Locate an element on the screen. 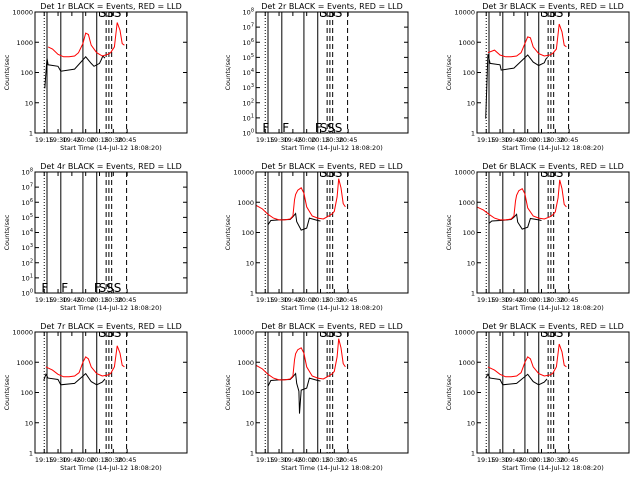 This screenshot has height=480, width=640. panel-title: Det 2r BLACK = Events, RED = LLD is located at coordinates (332, 6).